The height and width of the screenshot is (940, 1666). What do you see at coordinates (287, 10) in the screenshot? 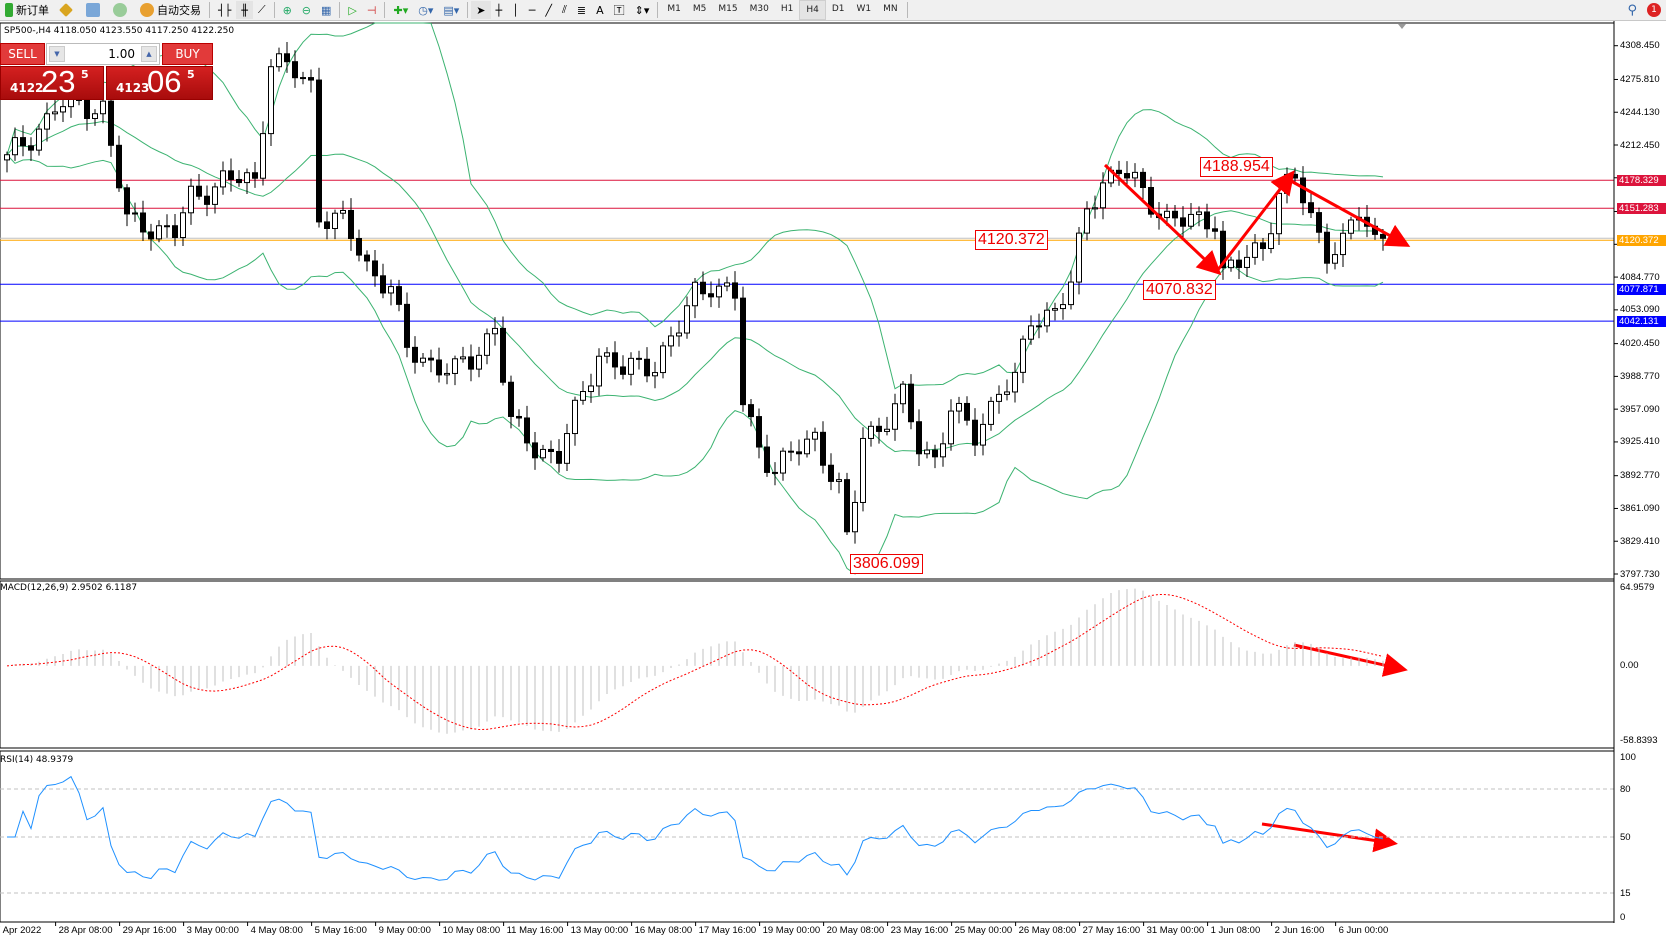
I see `zoom-in-button: ⊕` at bounding box center [287, 10].